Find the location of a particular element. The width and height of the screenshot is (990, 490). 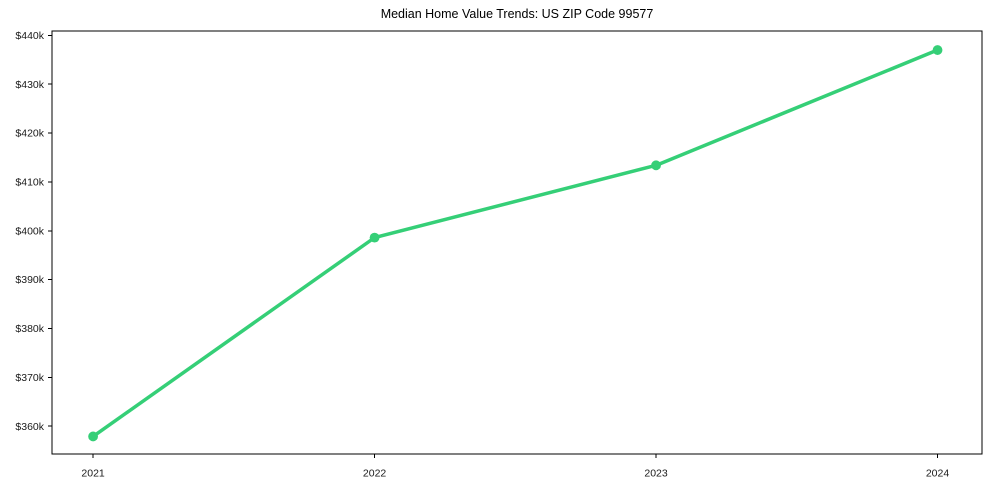

y-tick-label: $400k is located at coordinates (29, 231).